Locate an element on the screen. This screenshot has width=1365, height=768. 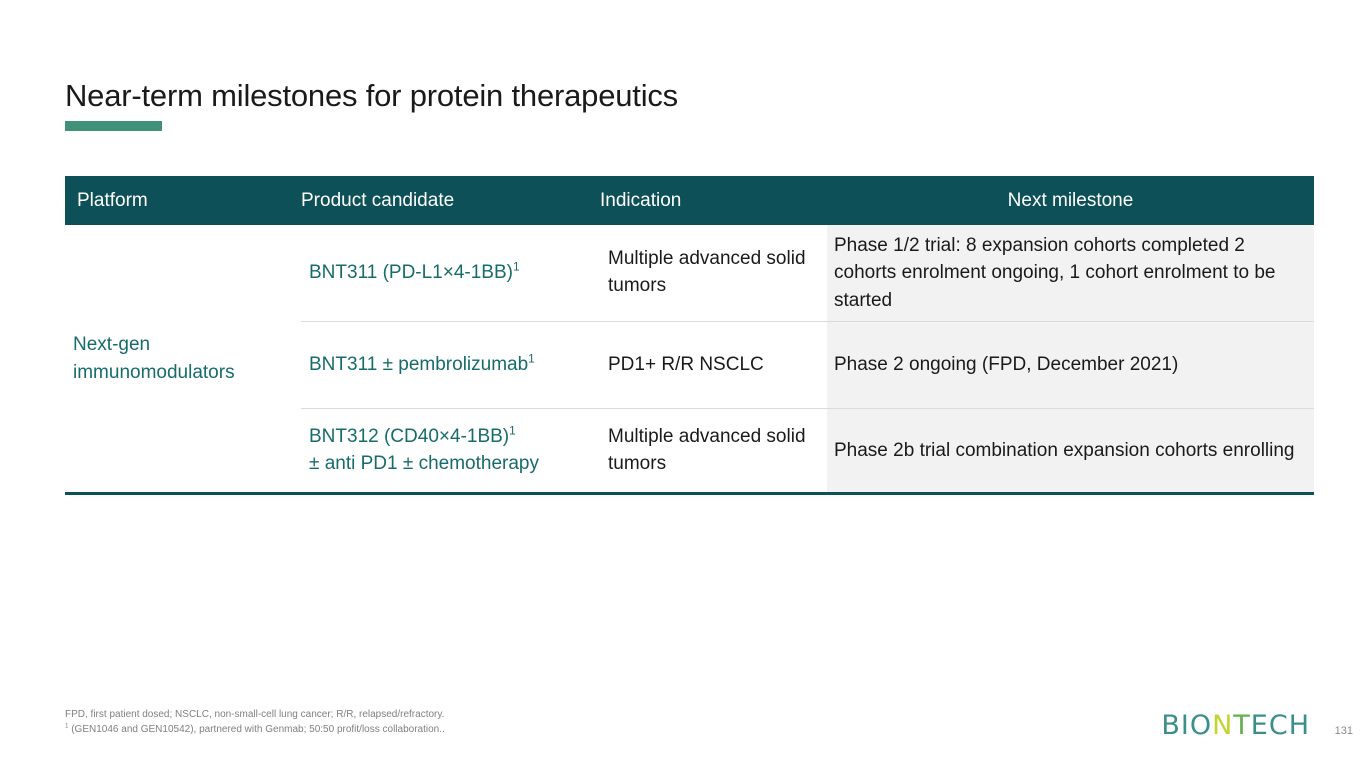
logo-part-bio: BIO is located at coordinates (1187, 725).